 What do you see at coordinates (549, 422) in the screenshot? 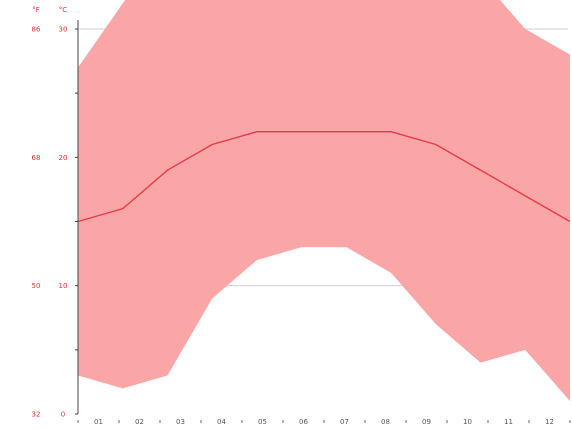
I see `x-tick-label: 12` at bounding box center [549, 422].